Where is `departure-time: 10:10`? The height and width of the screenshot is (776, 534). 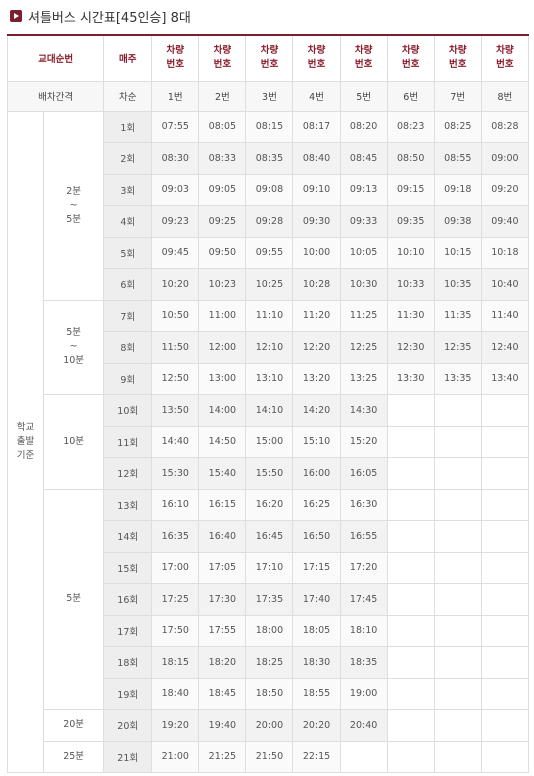
departure-time: 10:10 is located at coordinates (410, 252).